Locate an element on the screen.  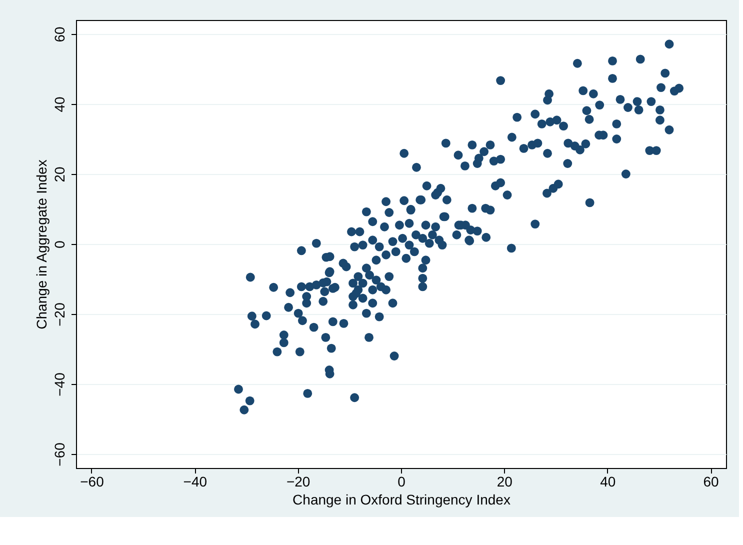
x-tick-label: 0 is located at coordinates (402, 482).